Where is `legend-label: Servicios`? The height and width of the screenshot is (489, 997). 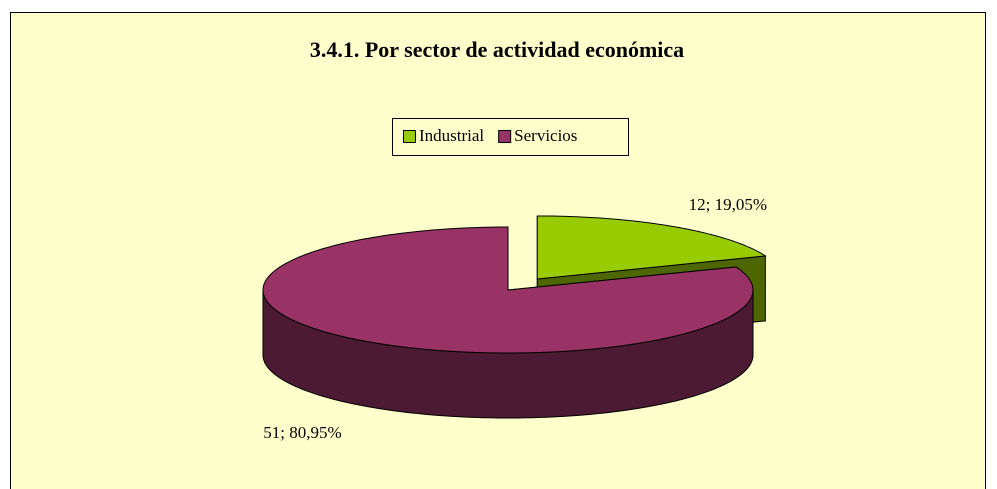
legend-label: Servicios is located at coordinates (545, 135).